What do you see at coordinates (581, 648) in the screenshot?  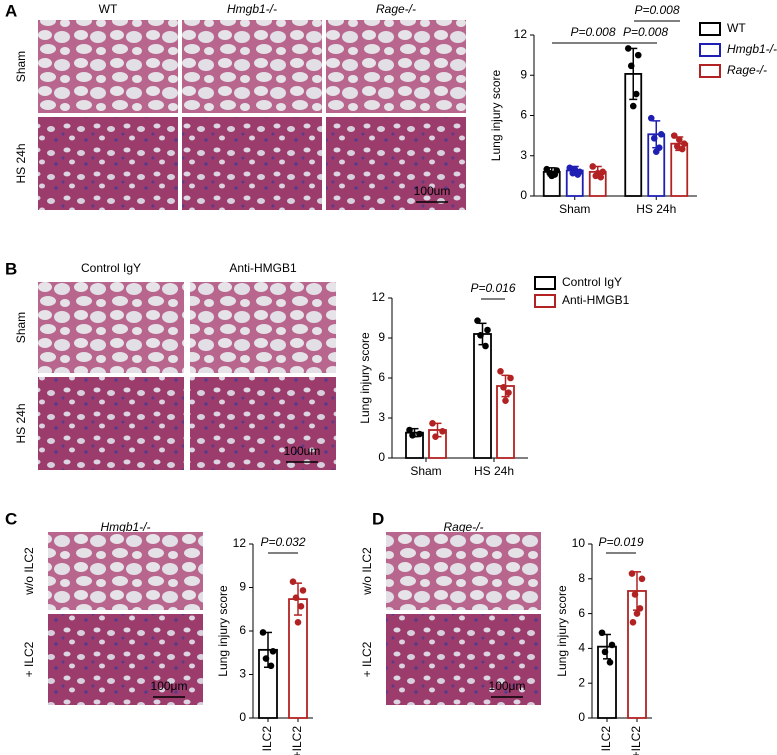 I see `y-tick-label: 4` at bounding box center [581, 648].